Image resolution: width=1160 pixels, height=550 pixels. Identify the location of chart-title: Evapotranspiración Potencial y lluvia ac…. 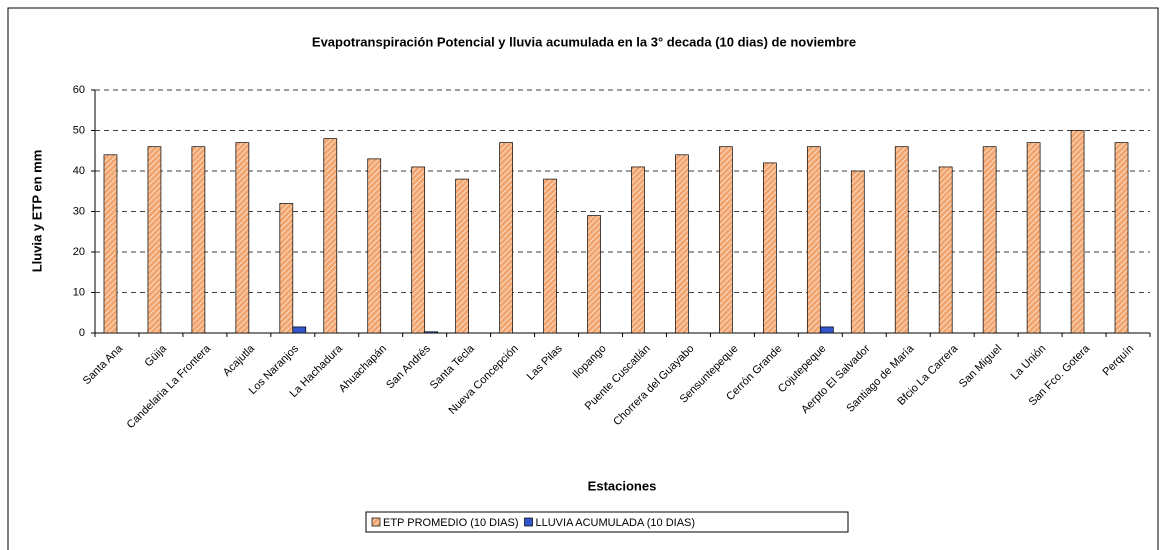
(584, 41).